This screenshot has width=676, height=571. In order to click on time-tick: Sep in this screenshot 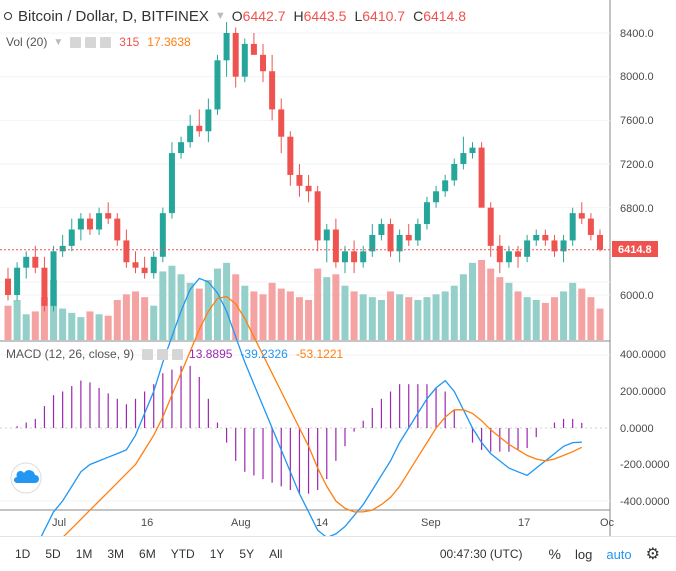, I will do `click(431, 523)`.